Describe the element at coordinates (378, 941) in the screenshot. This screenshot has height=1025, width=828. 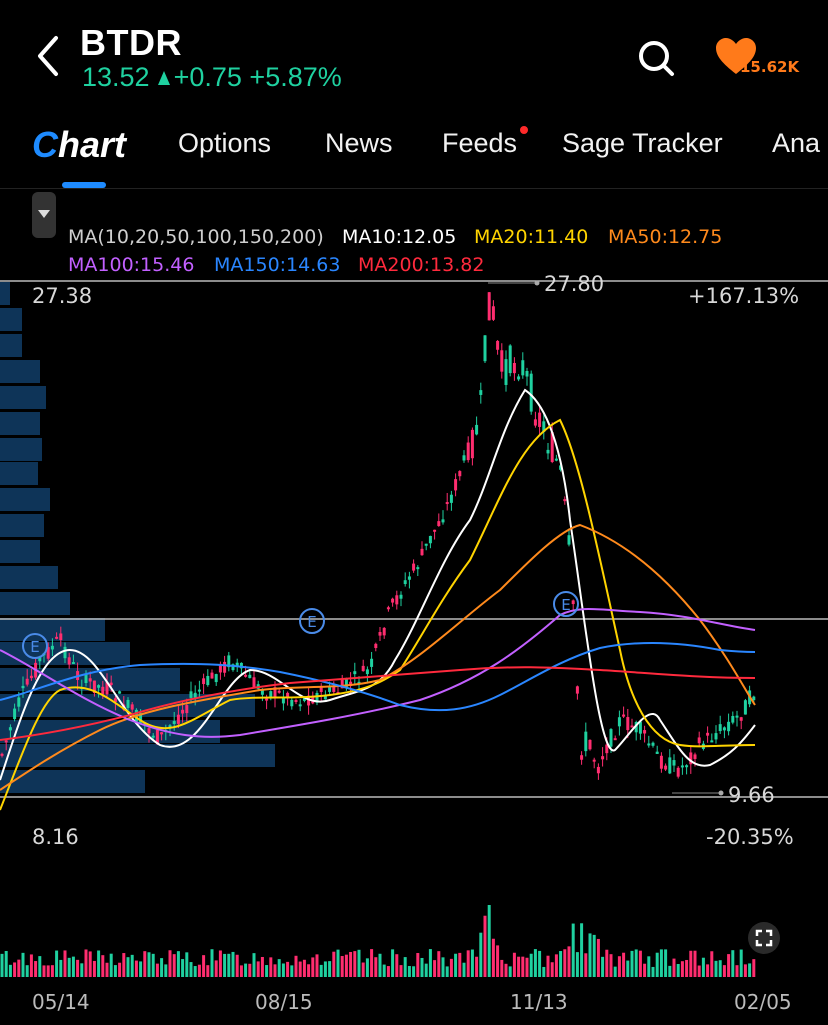
I see `volume-bars` at that location.